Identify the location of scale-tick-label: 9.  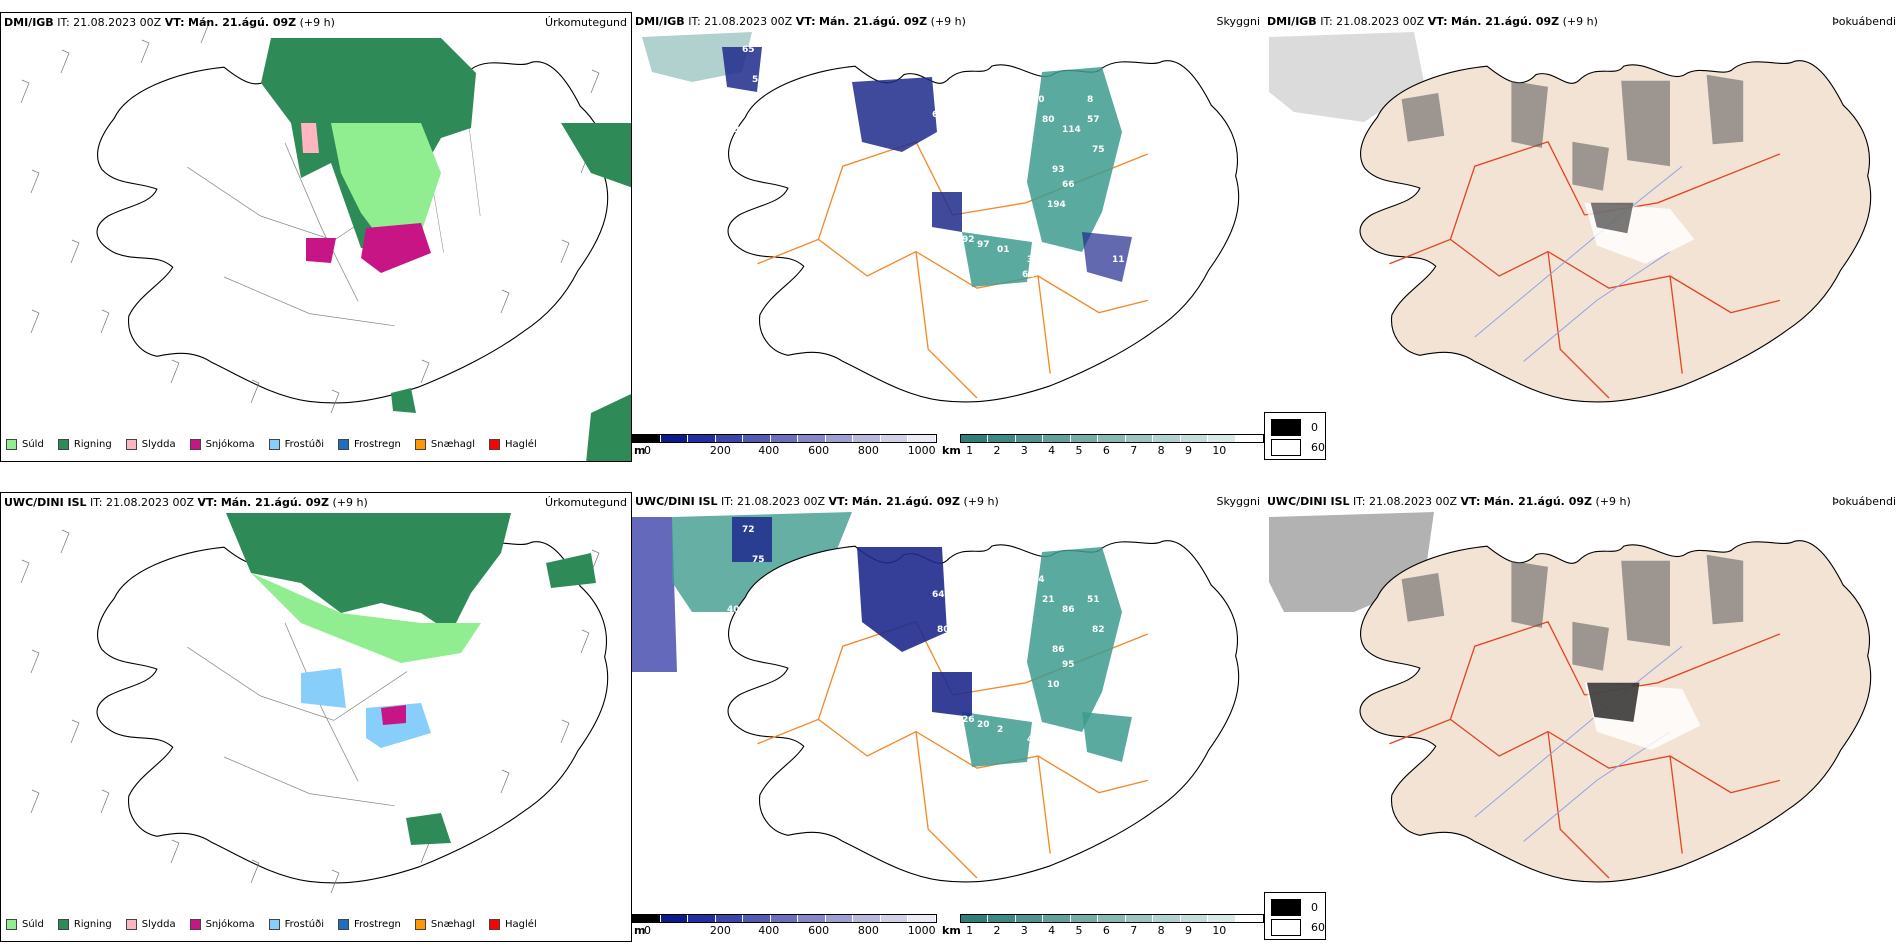
(1188, 930).